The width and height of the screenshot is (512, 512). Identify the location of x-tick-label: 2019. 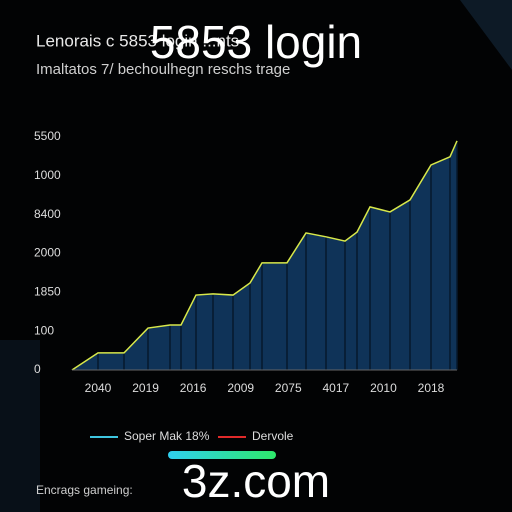
(145, 388).